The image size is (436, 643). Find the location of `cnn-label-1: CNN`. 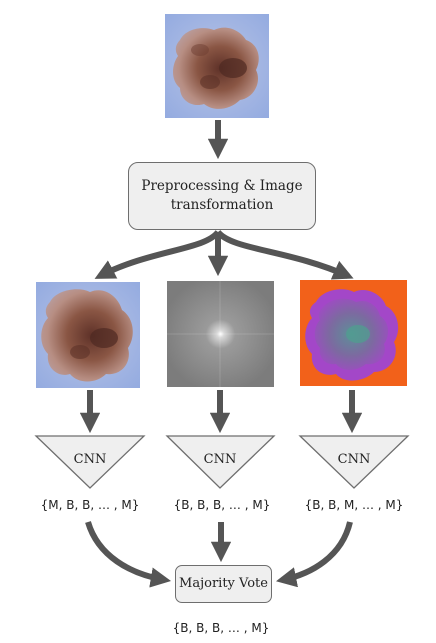

cnn-label-1: CNN is located at coordinates (90, 459).